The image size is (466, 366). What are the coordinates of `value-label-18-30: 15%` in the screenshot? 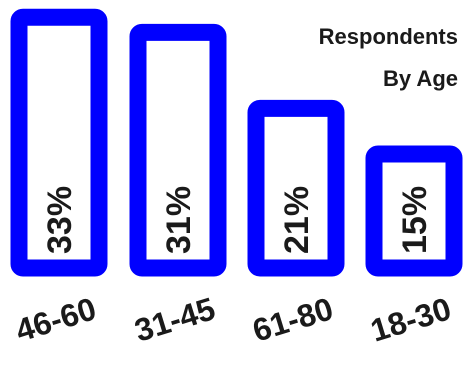 It's located at (415, 220).